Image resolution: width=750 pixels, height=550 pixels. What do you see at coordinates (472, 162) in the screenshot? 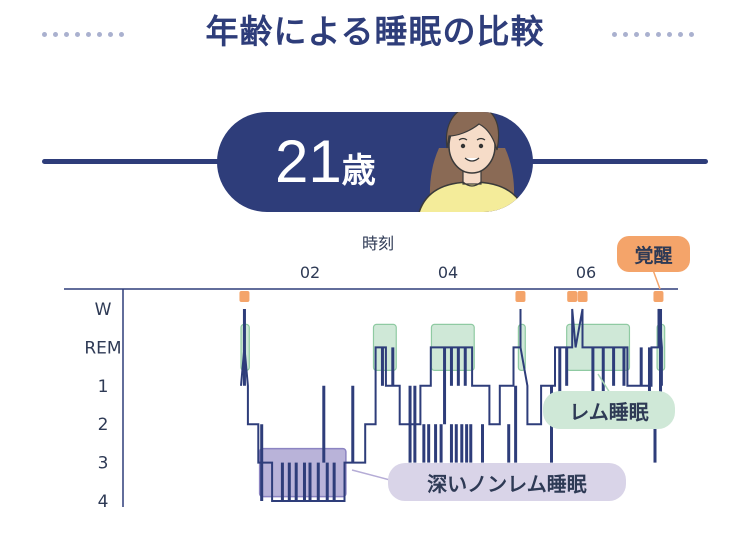
I see `young-woman-icon` at bounding box center [472, 162].